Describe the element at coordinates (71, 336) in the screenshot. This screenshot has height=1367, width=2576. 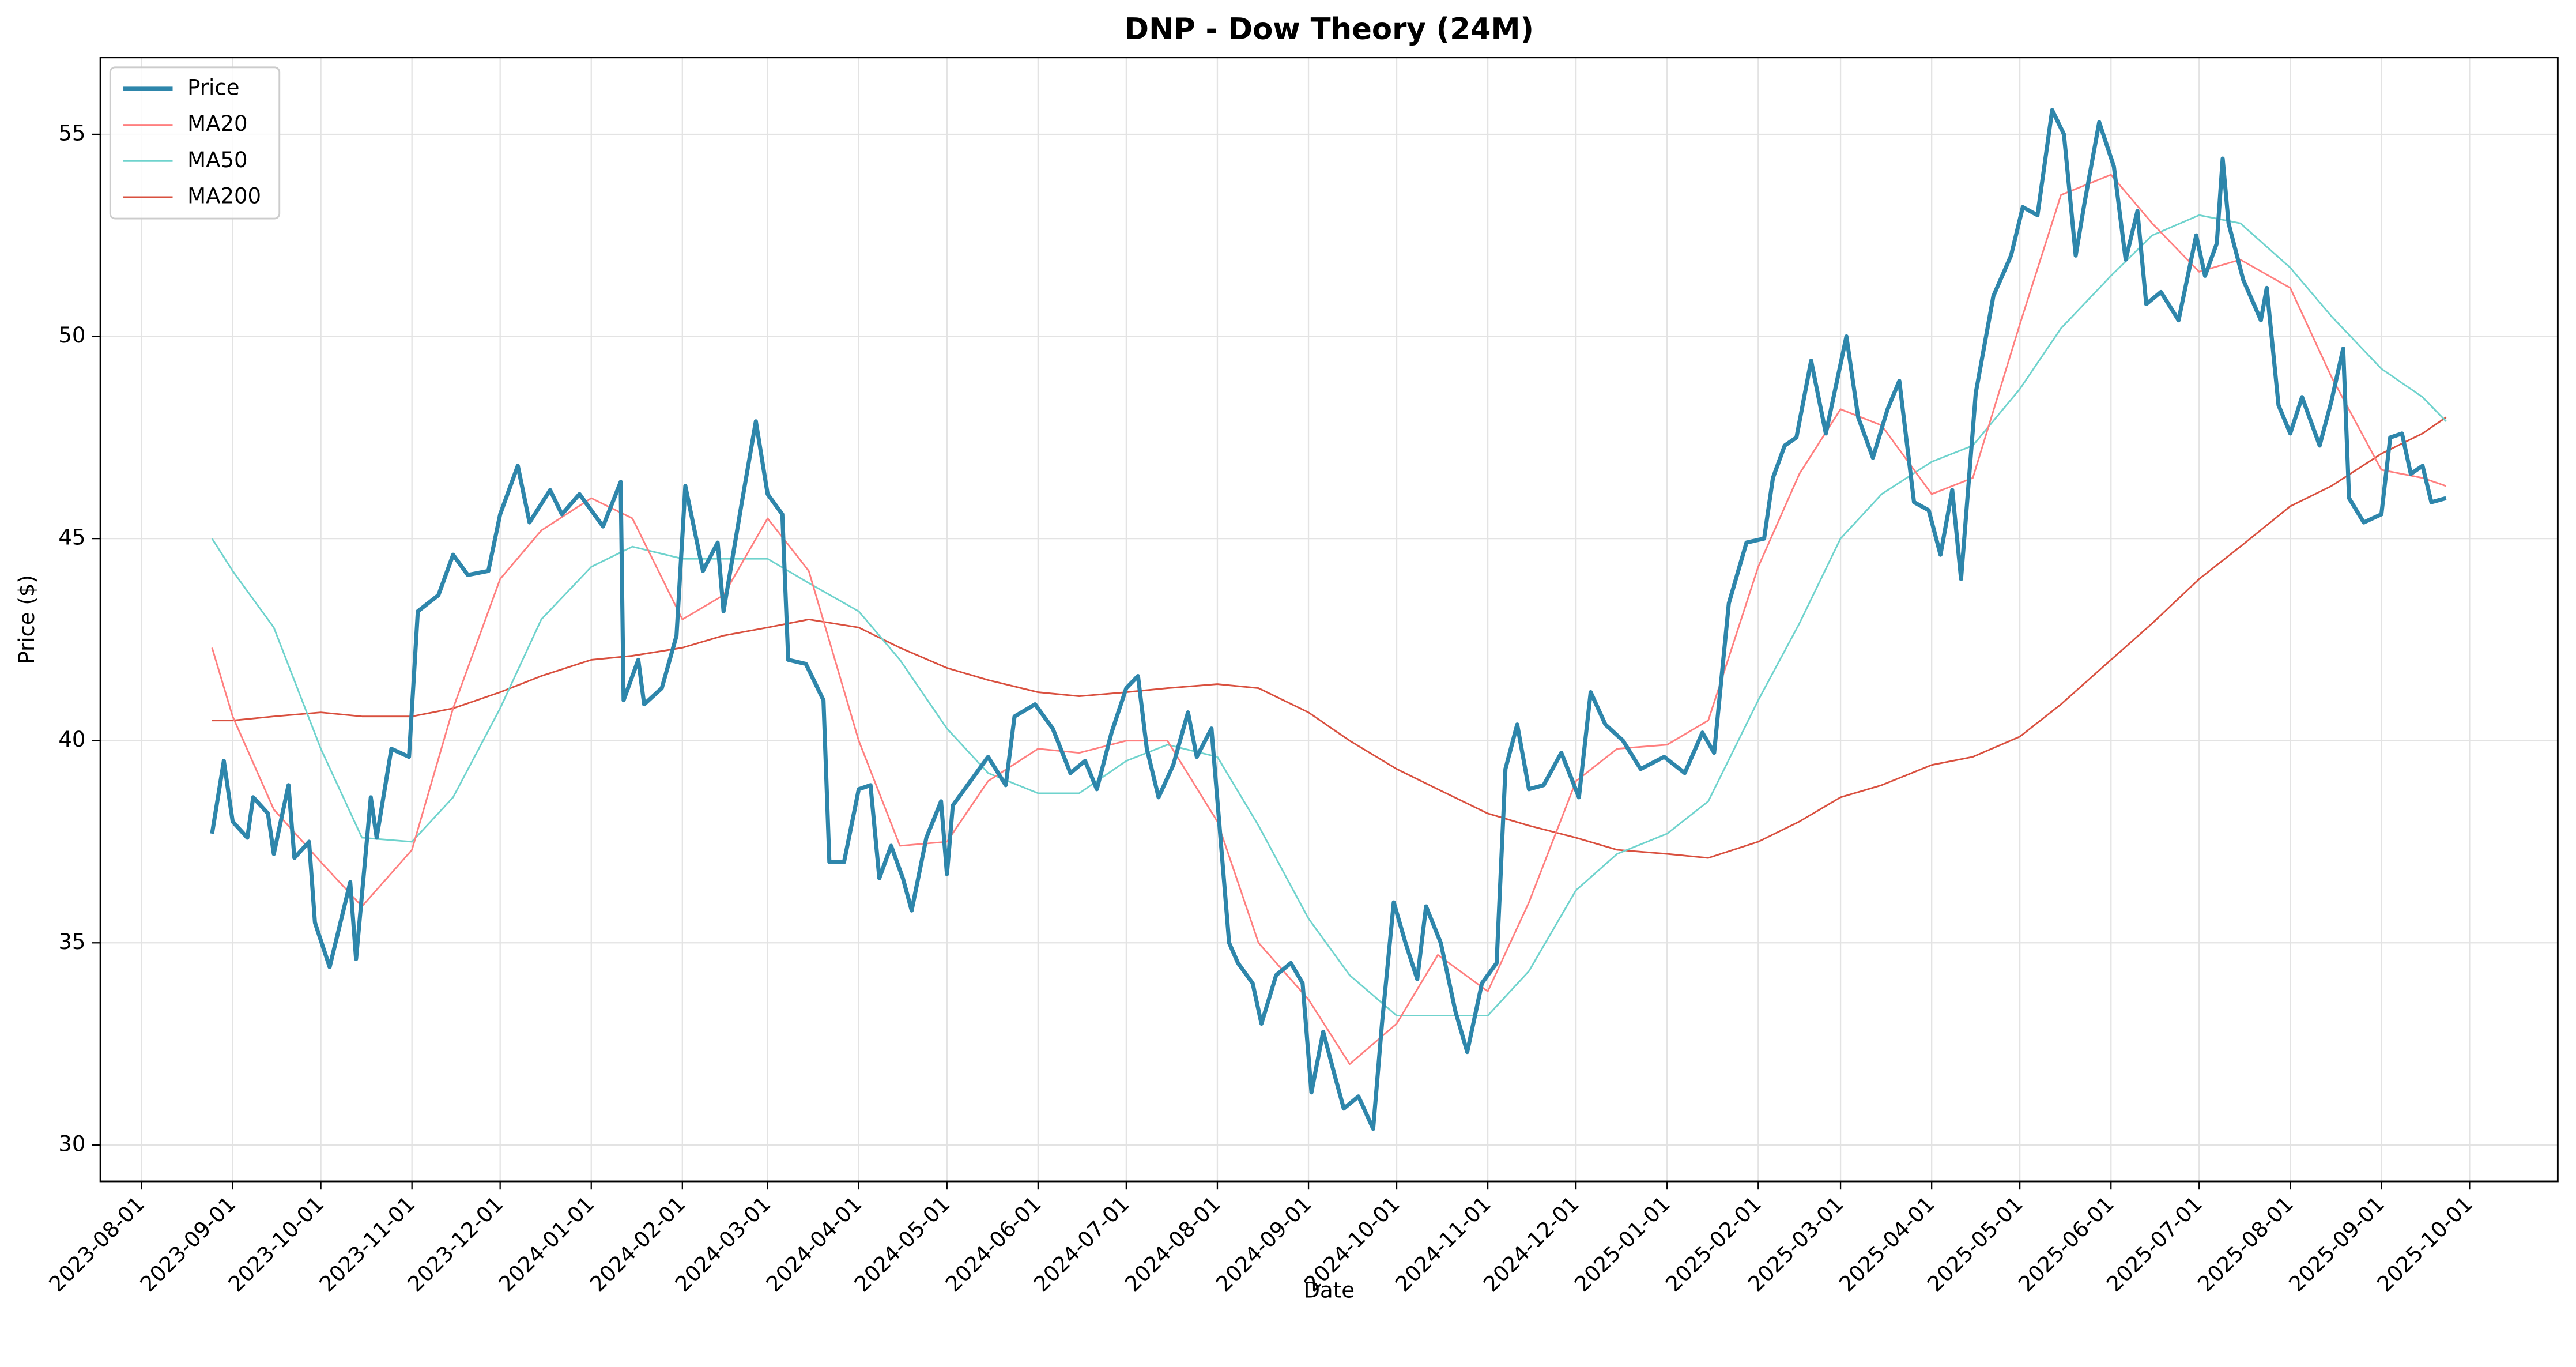
I see `y-tick-label: 50` at that location.